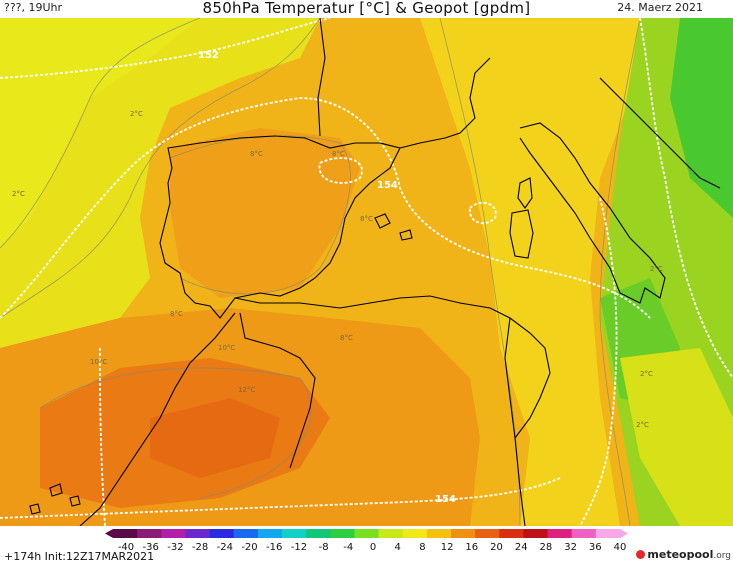 The width and height of the screenshot is (733, 566). Describe the element at coordinates (660, 7) in the screenshot. I see `forecast-date: 24. Maerz 2021` at that location.